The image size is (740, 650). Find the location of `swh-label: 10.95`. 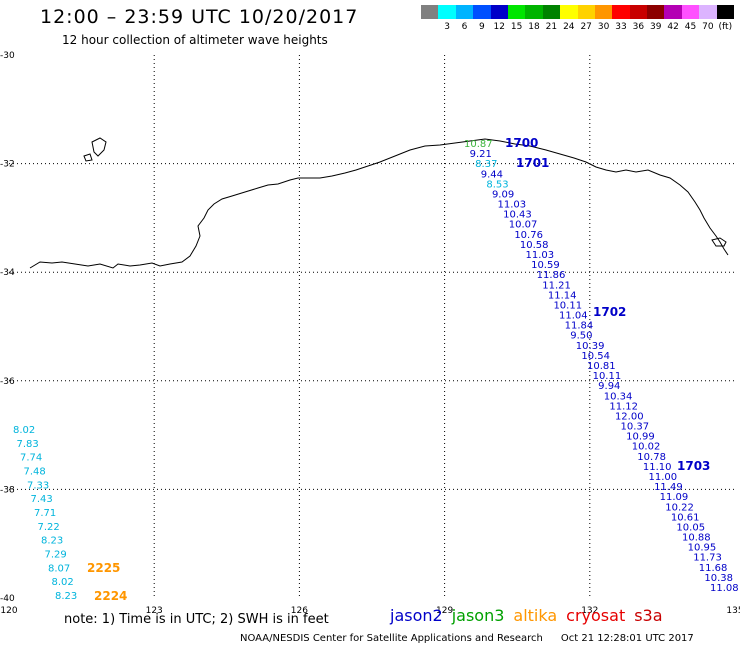

swh-label: 10.95 is located at coordinates (702, 548).